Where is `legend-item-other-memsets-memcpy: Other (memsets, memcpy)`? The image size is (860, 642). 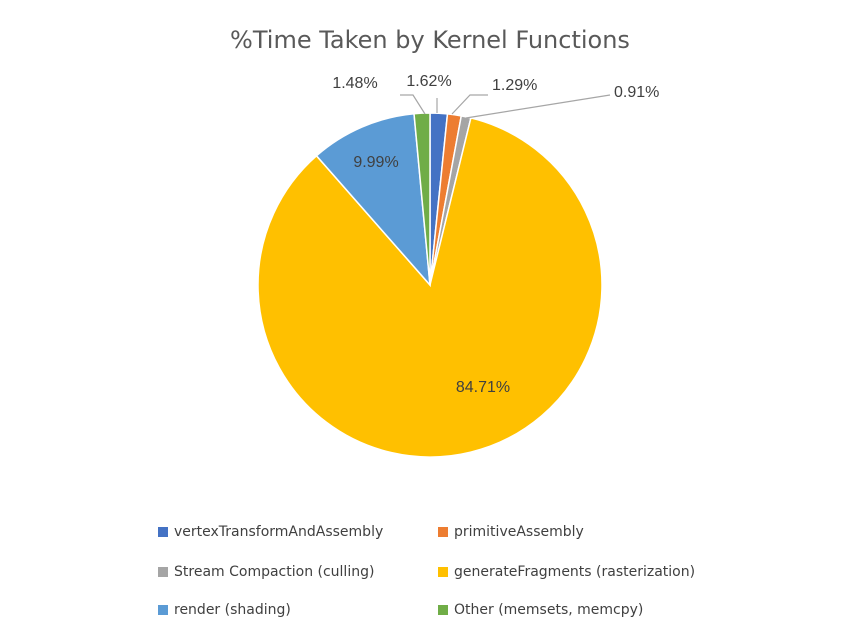
legend-item-other-memsets-memcpy: Other (memsets, memcpy) is located at coordinates (540, 610).